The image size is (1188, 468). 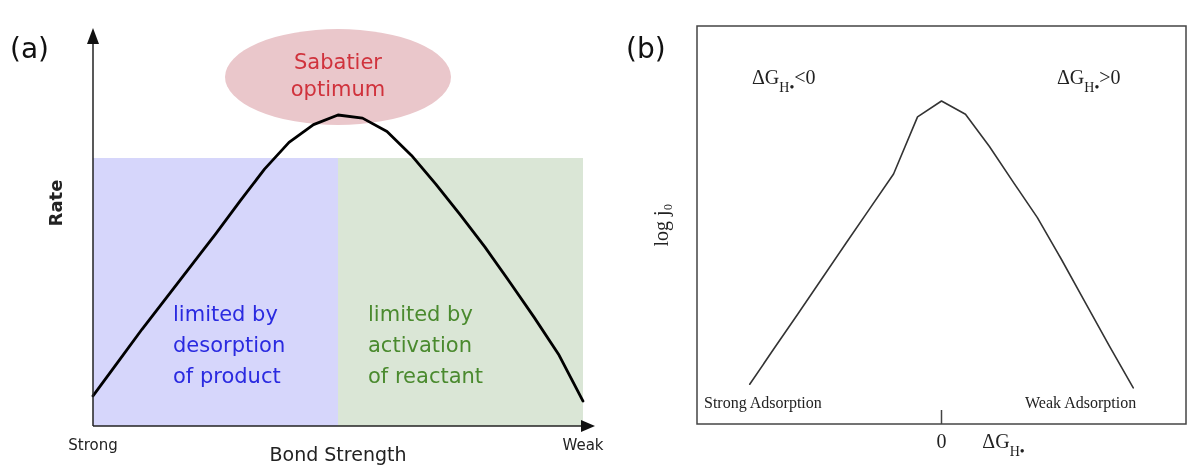 What do you see at coordinates (30, 48) in the screenshot?
I see `chart-title: (a)` at bounding box center [30, 48].